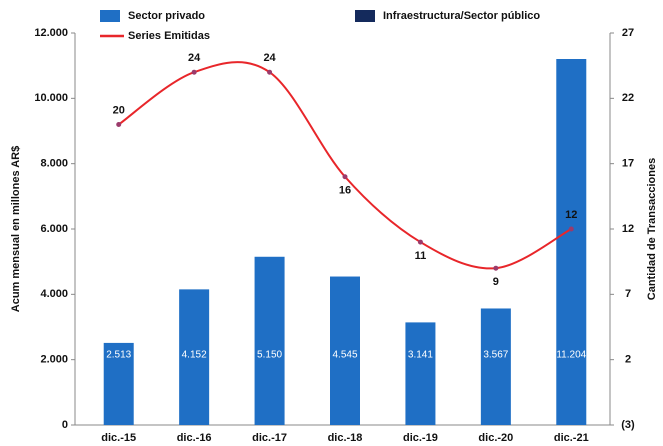 Image resolution: width=663 pixels, height=446 pixels. Describe the element at coordinates (169, 36) in the screenshot. I see `legend-label: Series Emitidas` at that location.